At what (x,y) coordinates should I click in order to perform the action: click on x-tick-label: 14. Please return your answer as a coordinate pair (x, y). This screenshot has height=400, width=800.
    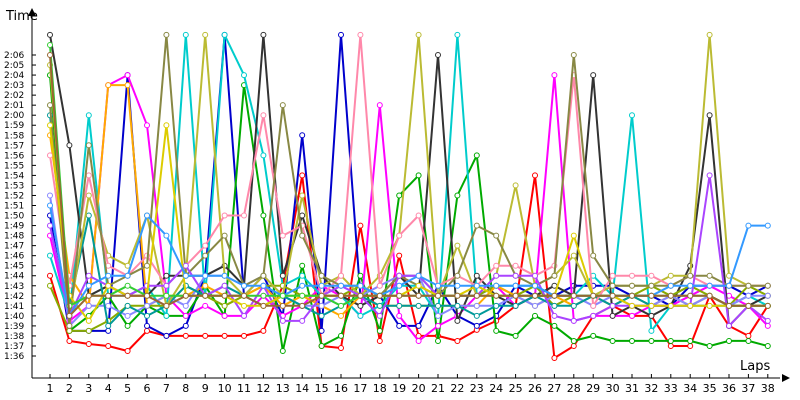
    Looking at the image, I should click on (302, 388).